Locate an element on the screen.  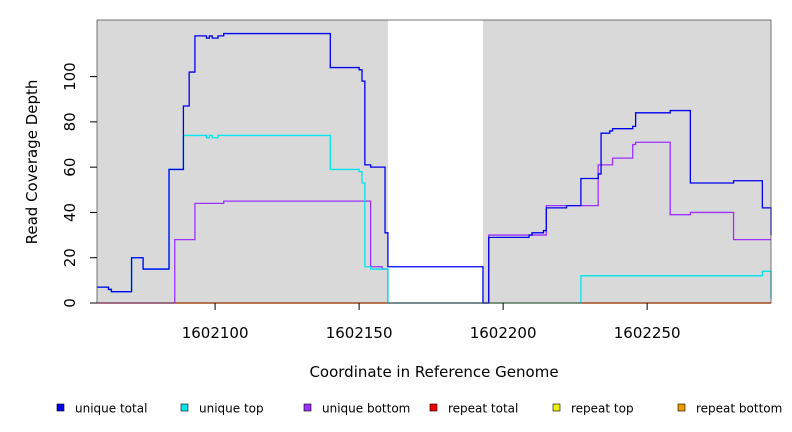
x-axis-title: Coordinate in Reference Genome is located at coordinates (433, 372).